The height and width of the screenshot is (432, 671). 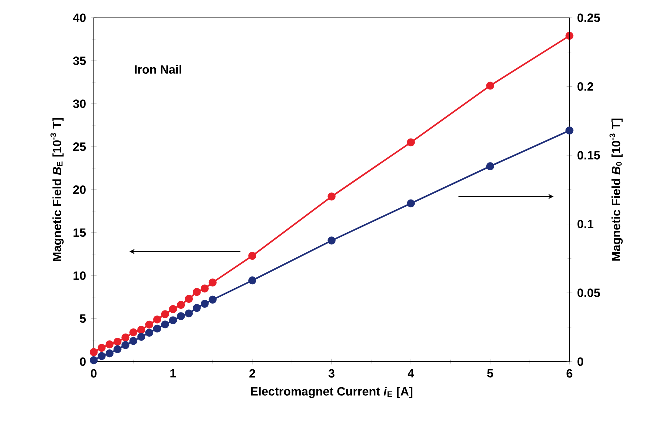 What do you see at coordinates (79, 60) in the screenshot?
I see `y-tick-label: 35` at bounding box center [79, 60].